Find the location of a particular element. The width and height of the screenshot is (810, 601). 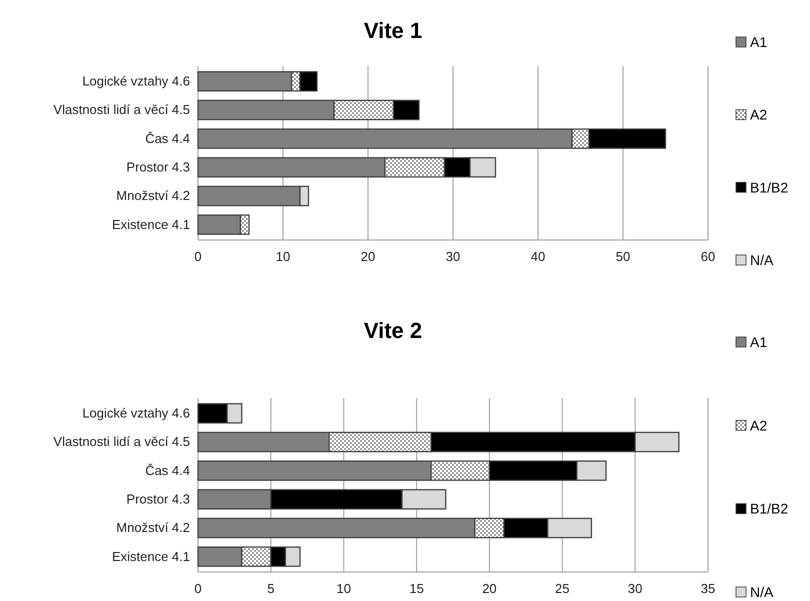

chart-title: Vite 2 is located at coordinates (393, 330).